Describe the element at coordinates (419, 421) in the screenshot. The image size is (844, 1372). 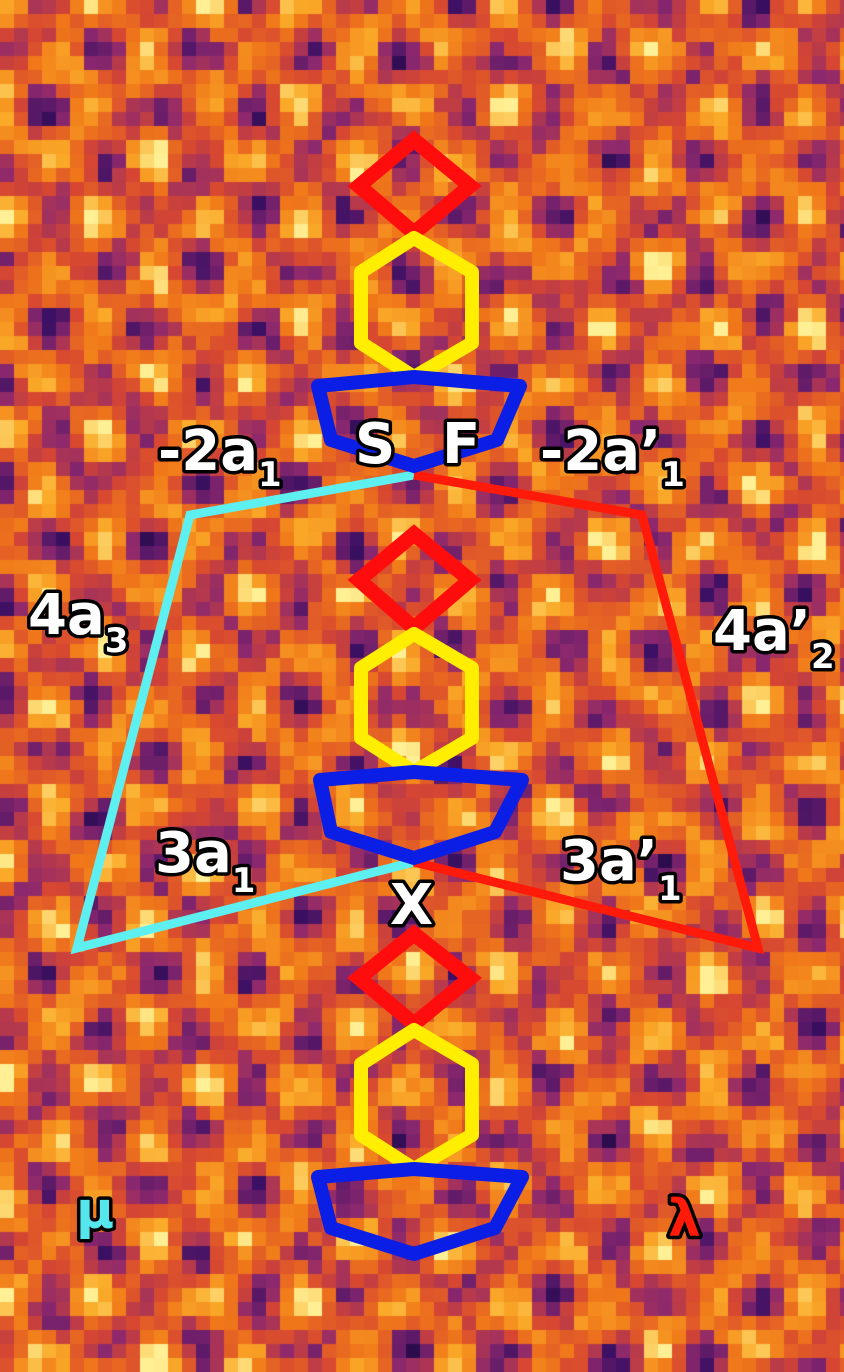
I see `pentagon-unit-top` at that location.